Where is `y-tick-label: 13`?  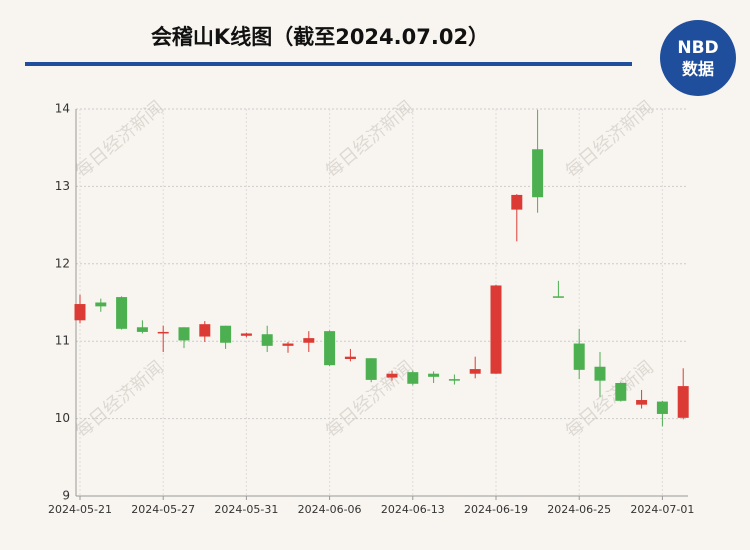 y-tick-label: 13 is located at coordinates (62, 186).